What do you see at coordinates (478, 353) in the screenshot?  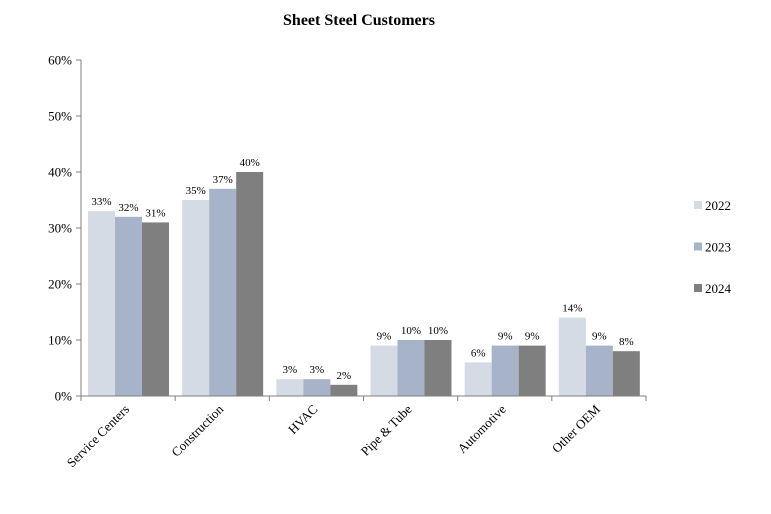 I see `data-label: 6%` at bounding box center [478, 353].